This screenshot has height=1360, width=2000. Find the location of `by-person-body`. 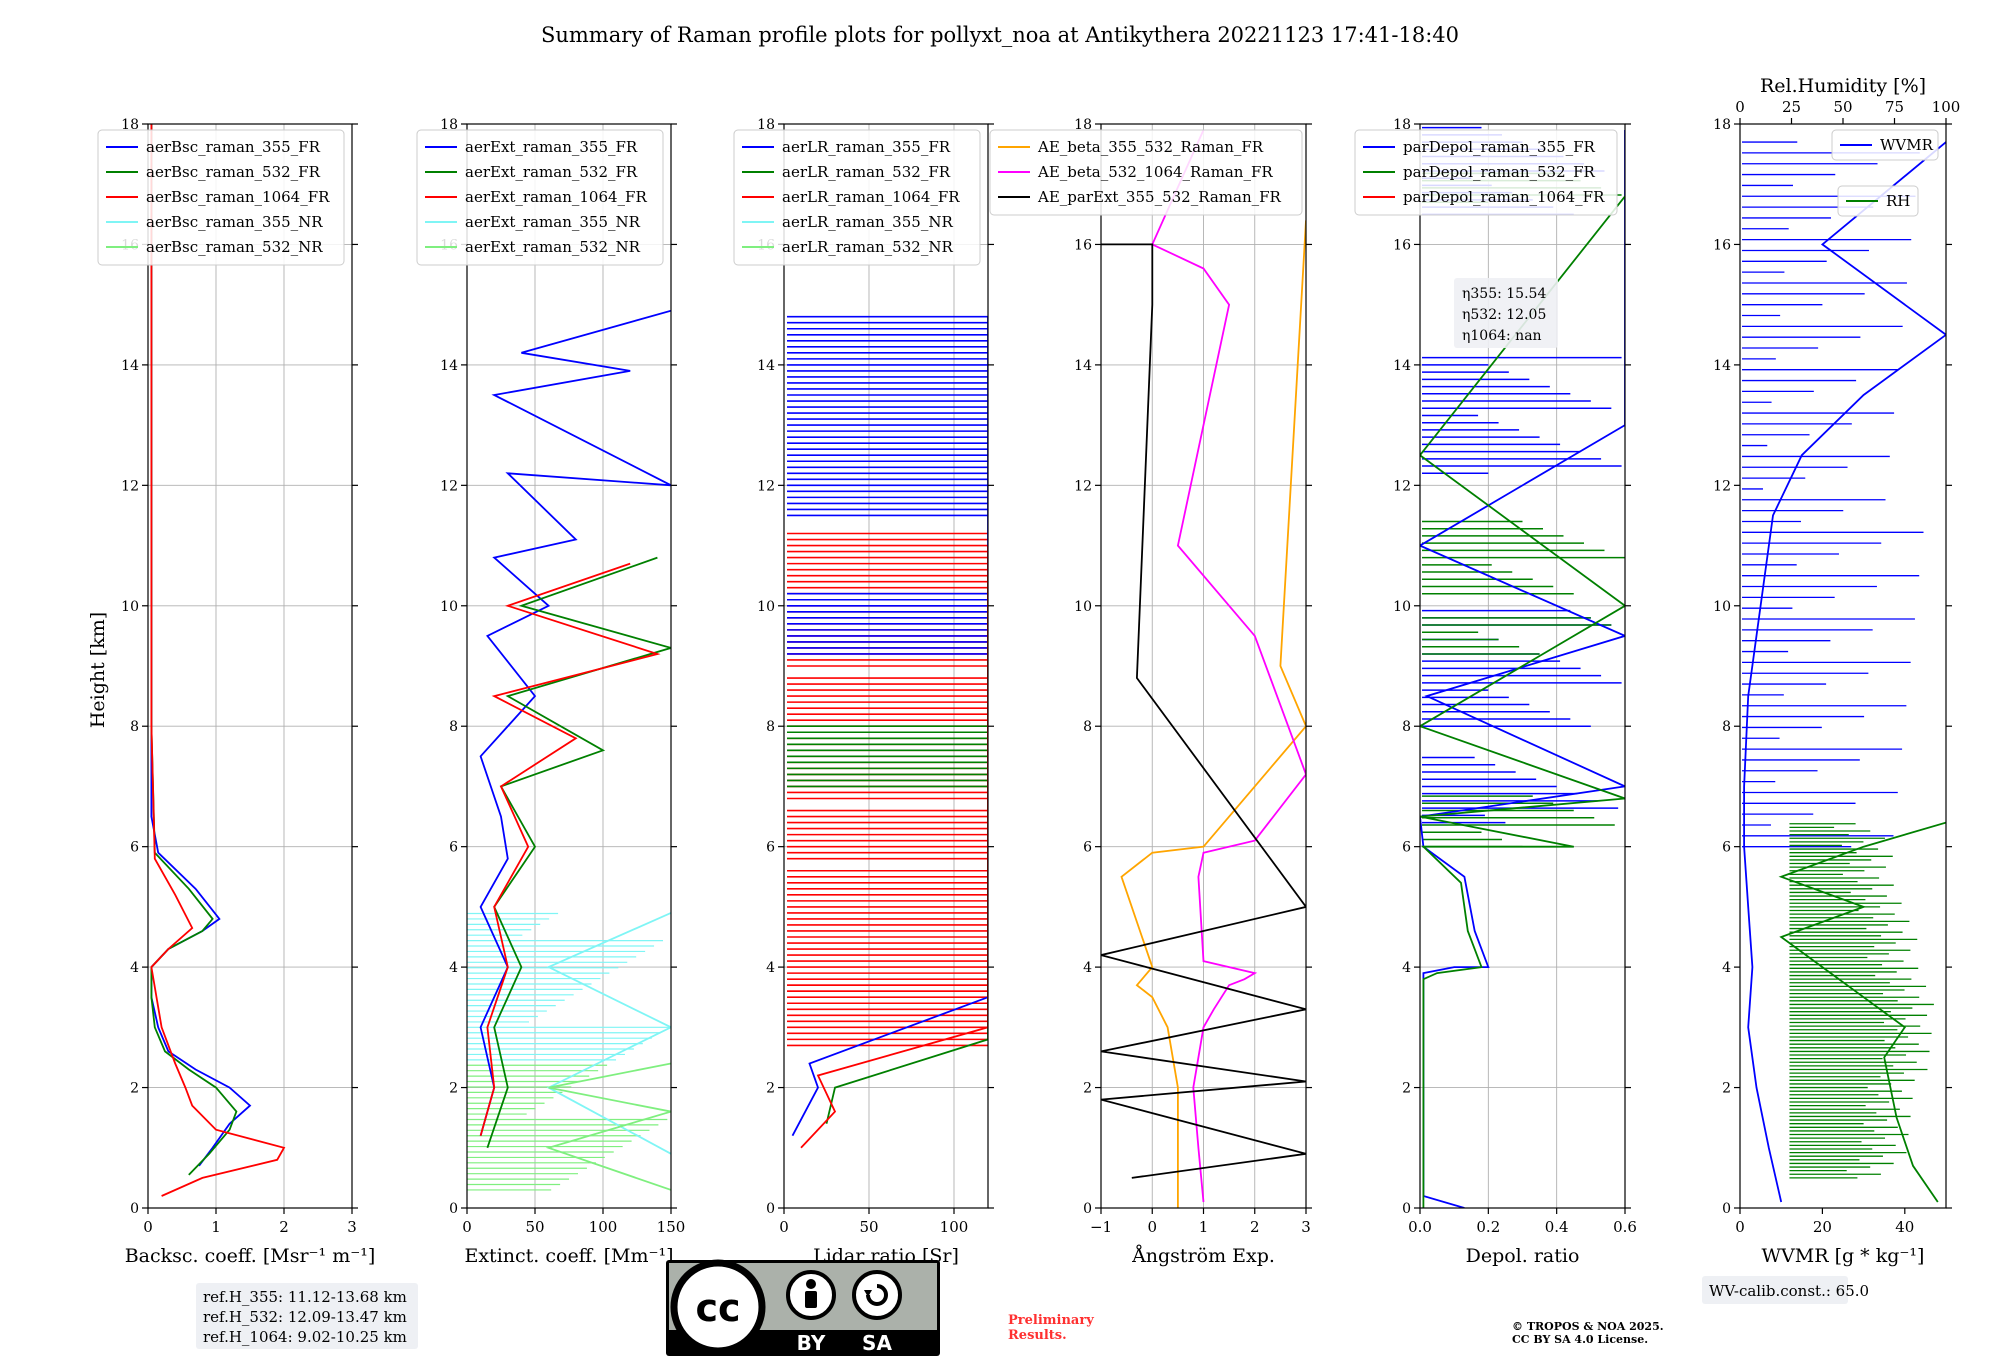

by-person-body is located at coordinates (811, 1299).